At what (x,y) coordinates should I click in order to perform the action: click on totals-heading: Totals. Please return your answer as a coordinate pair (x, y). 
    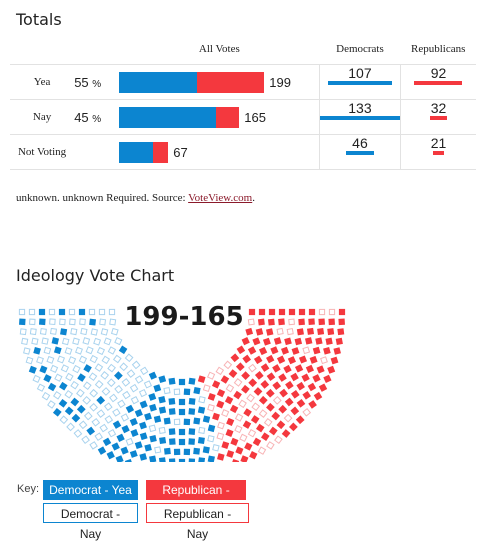
    Looking at the image, I should click on (39, 19).